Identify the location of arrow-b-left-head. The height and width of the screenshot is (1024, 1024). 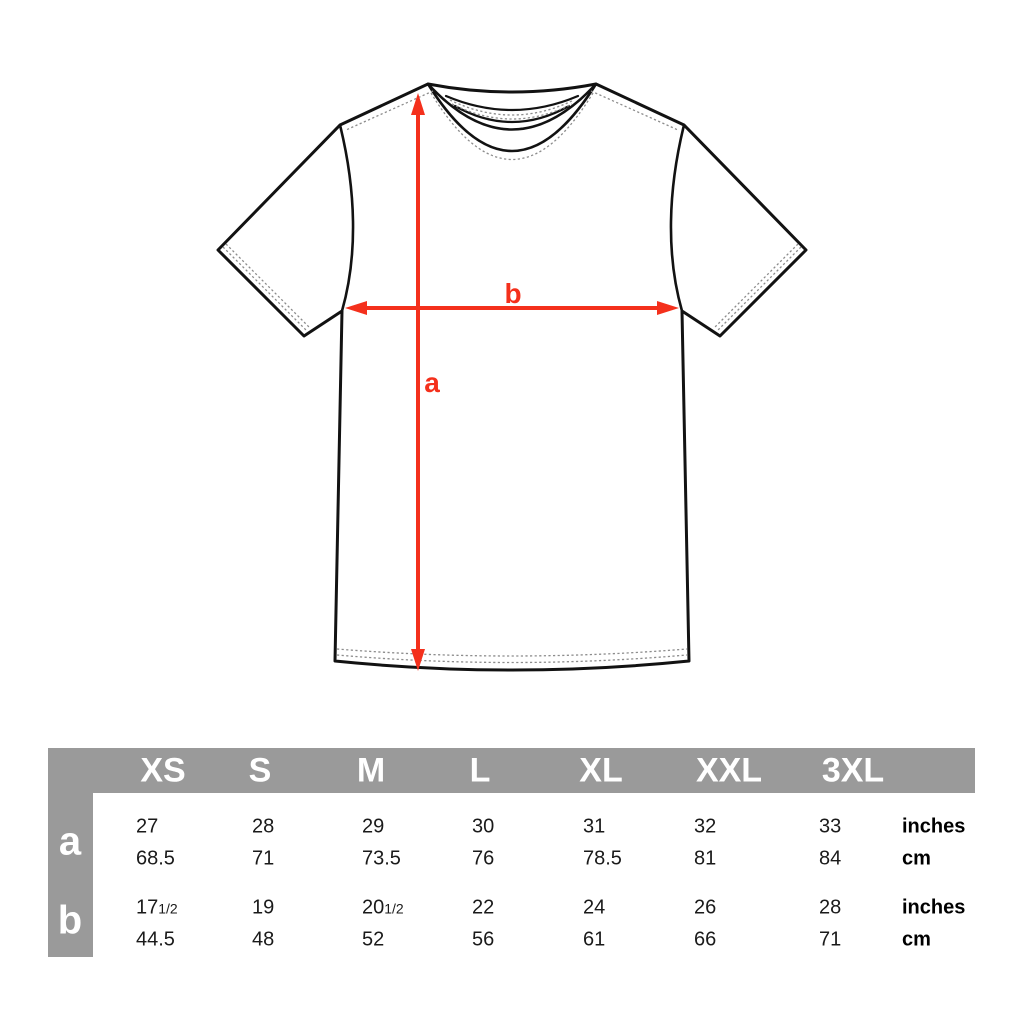
(356, 308).